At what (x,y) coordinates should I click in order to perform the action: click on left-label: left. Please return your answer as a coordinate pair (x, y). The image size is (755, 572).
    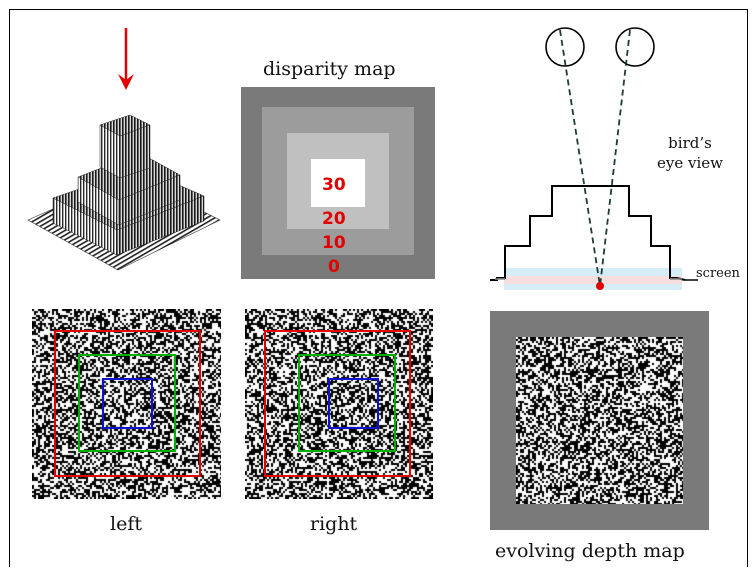
    Looking at the image, I should click on (126, 524).